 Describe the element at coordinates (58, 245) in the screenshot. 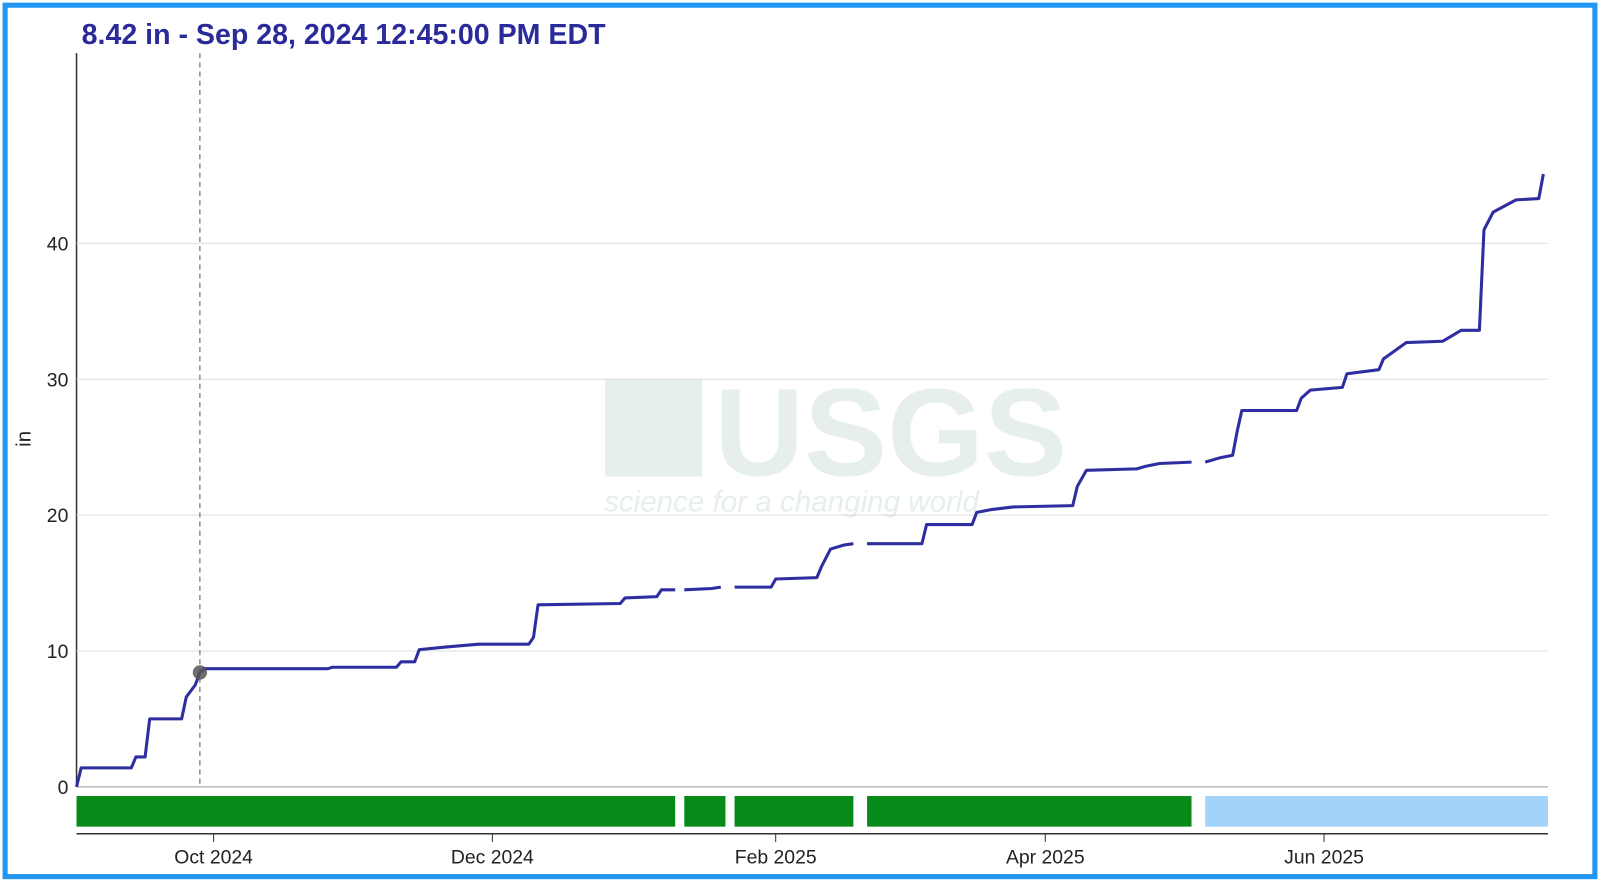

I see `y-tick-label: 40` at that location.